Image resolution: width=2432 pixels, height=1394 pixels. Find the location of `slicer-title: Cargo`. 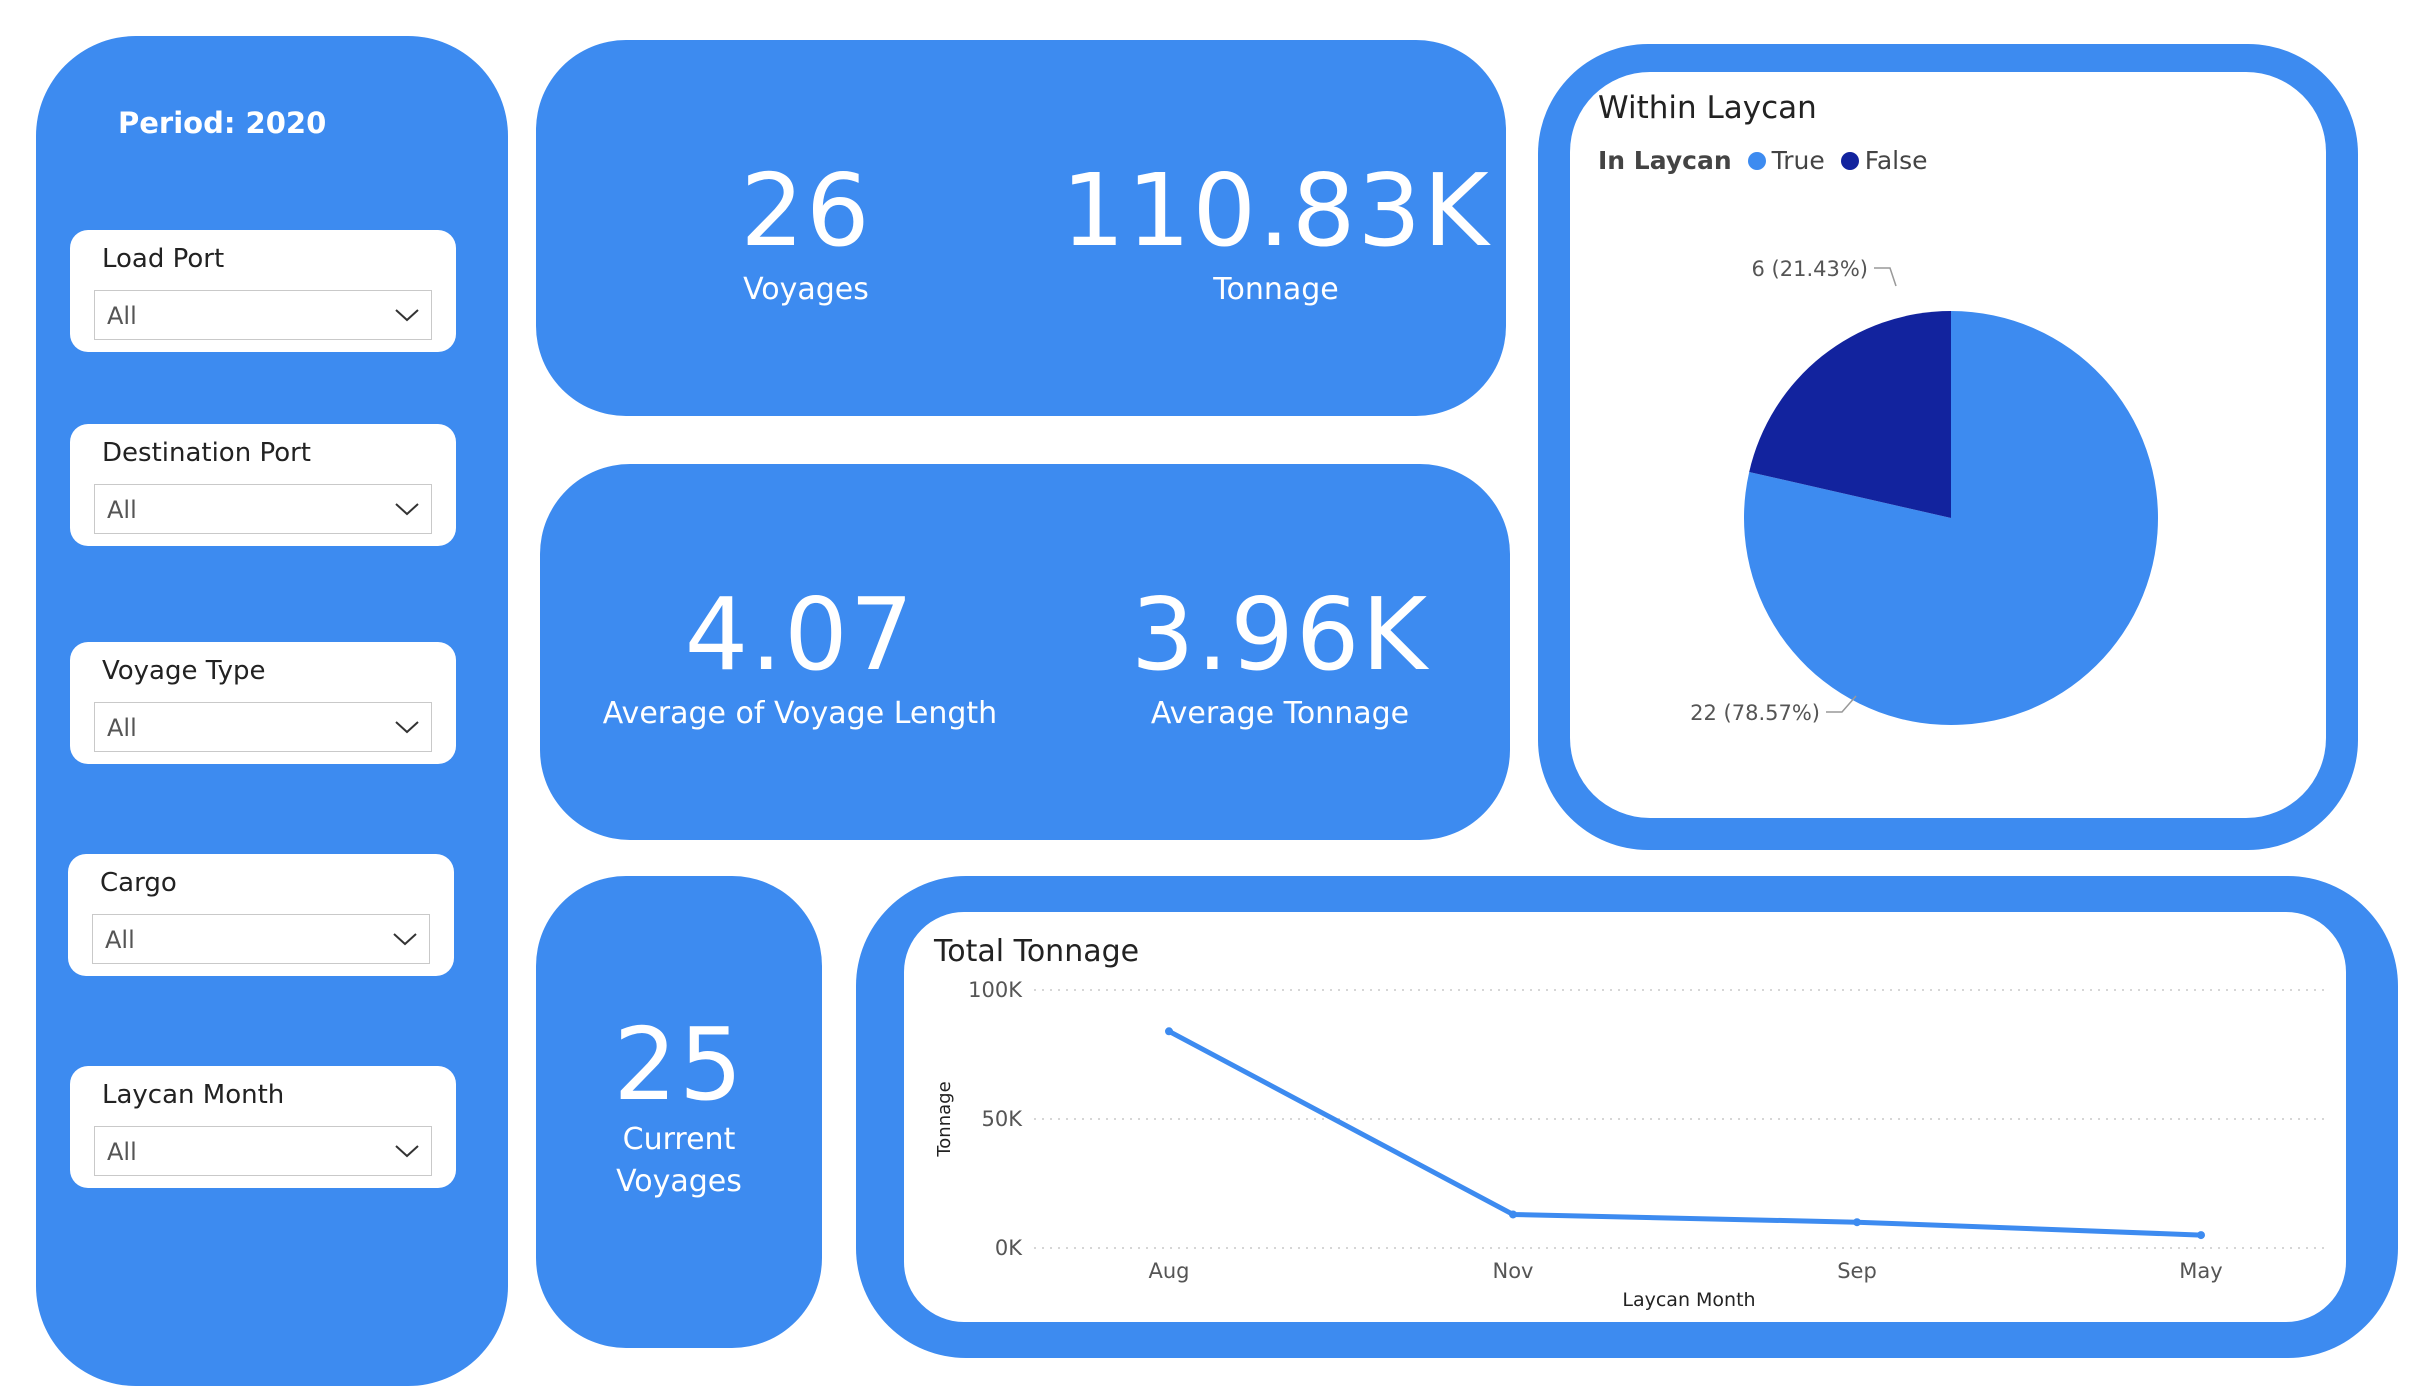

slicer-title: Cargo is located at coordinates (138, 883).